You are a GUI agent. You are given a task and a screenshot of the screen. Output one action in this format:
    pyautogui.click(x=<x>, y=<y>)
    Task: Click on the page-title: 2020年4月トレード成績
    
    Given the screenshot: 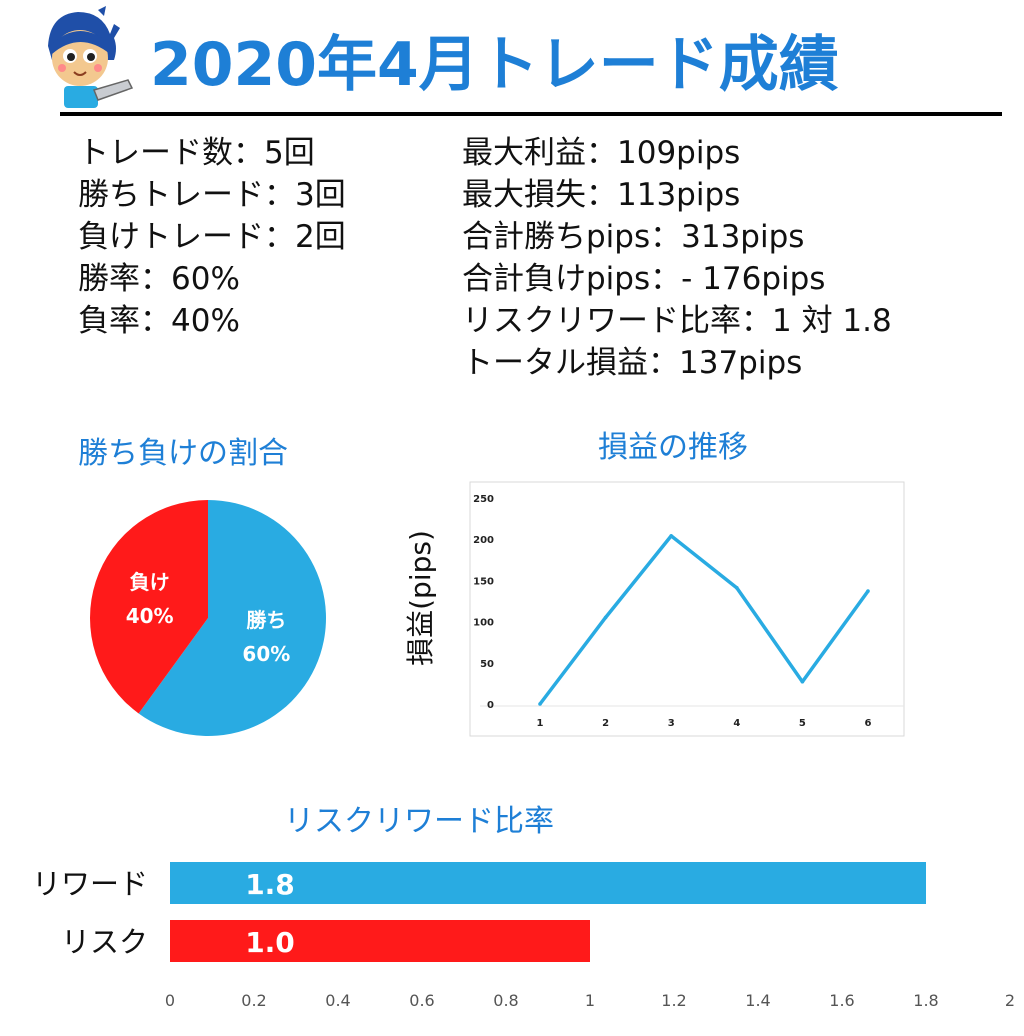 What is the action you would take?
    pyautogui.click(x=494, y=65)
    